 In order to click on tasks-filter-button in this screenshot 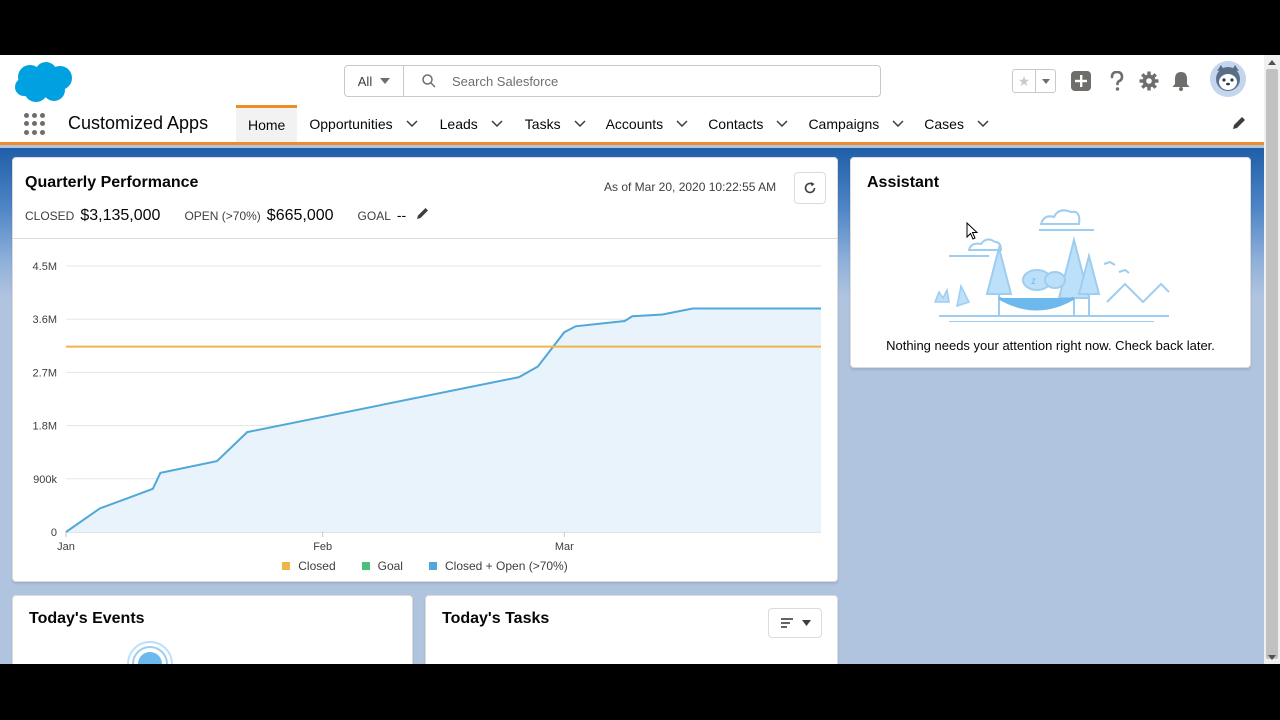, I will do `click(795, 623)`.